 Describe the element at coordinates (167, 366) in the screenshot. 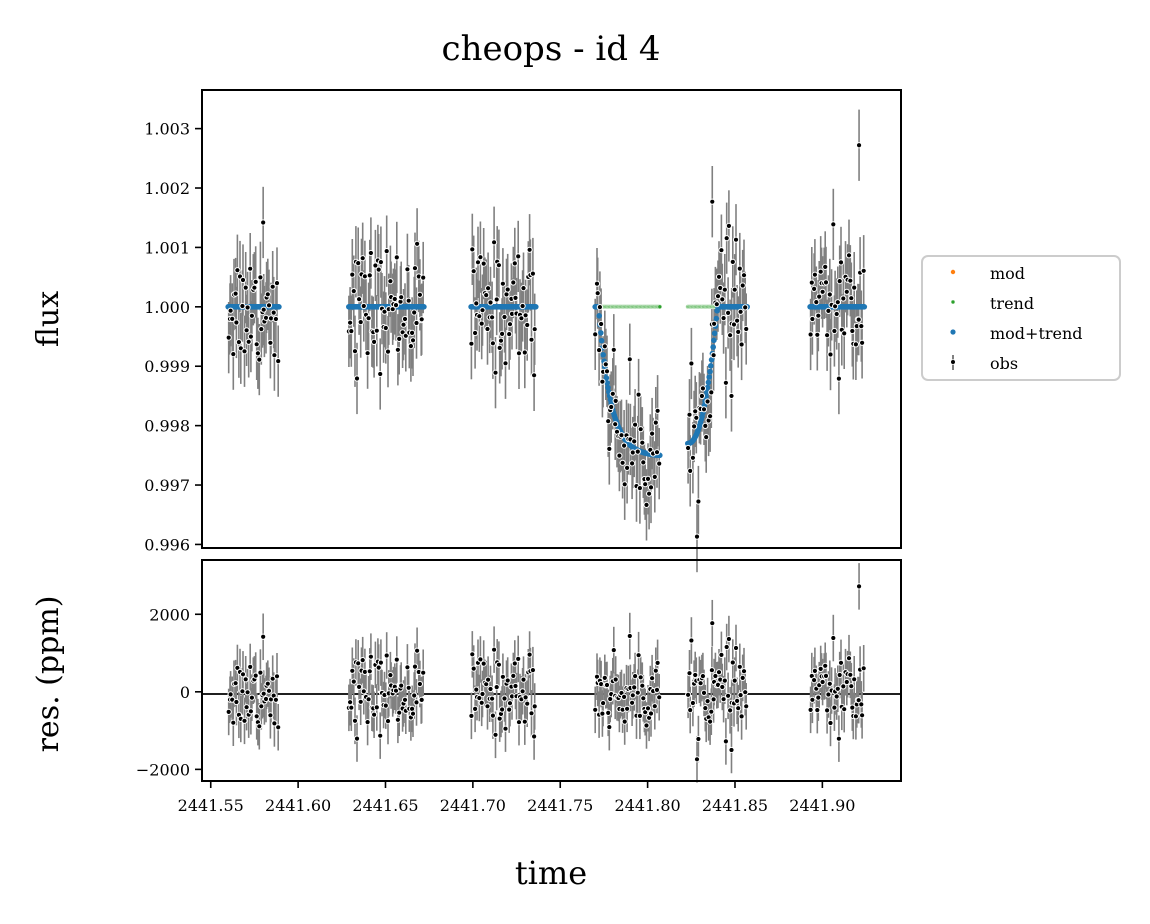

I see `y-tick-label: 0.999` at that location.